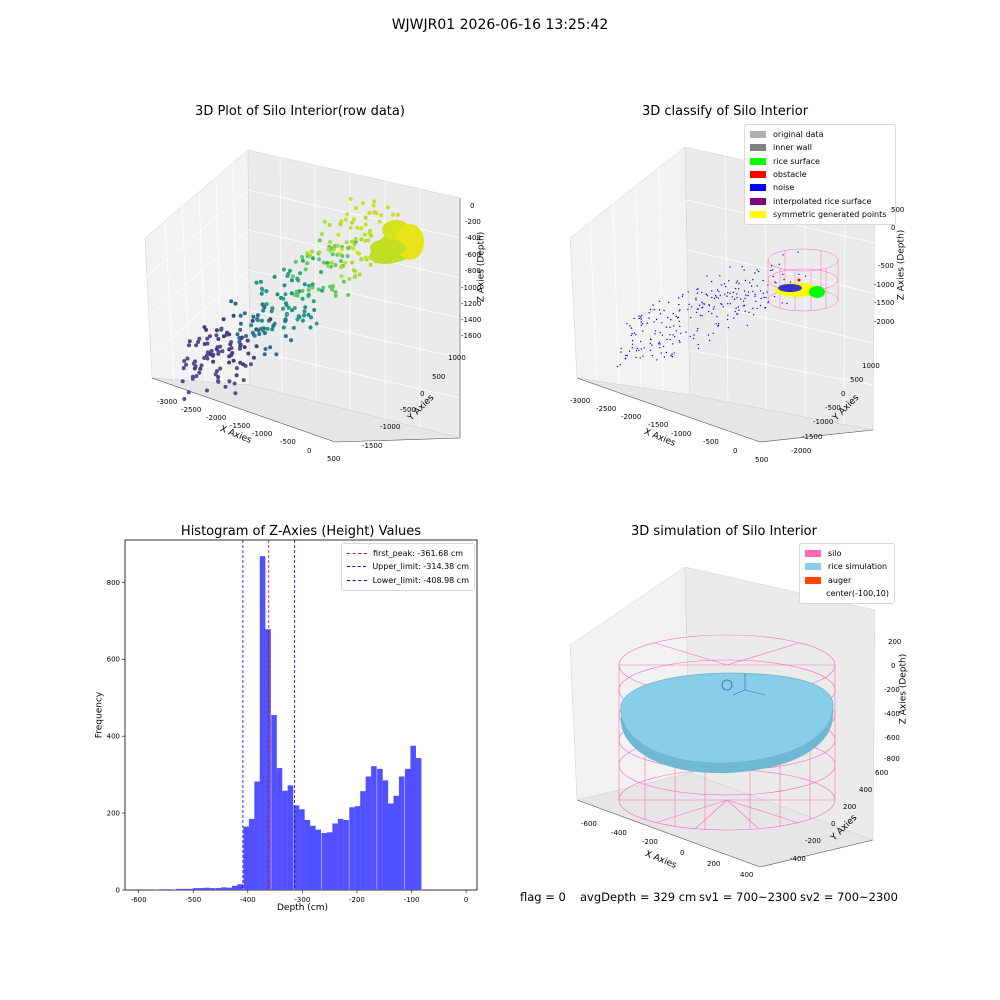  Describe the element at coordinates (422, 394) in the screenshot. I see `raw-ytick-2: 0` at that location.